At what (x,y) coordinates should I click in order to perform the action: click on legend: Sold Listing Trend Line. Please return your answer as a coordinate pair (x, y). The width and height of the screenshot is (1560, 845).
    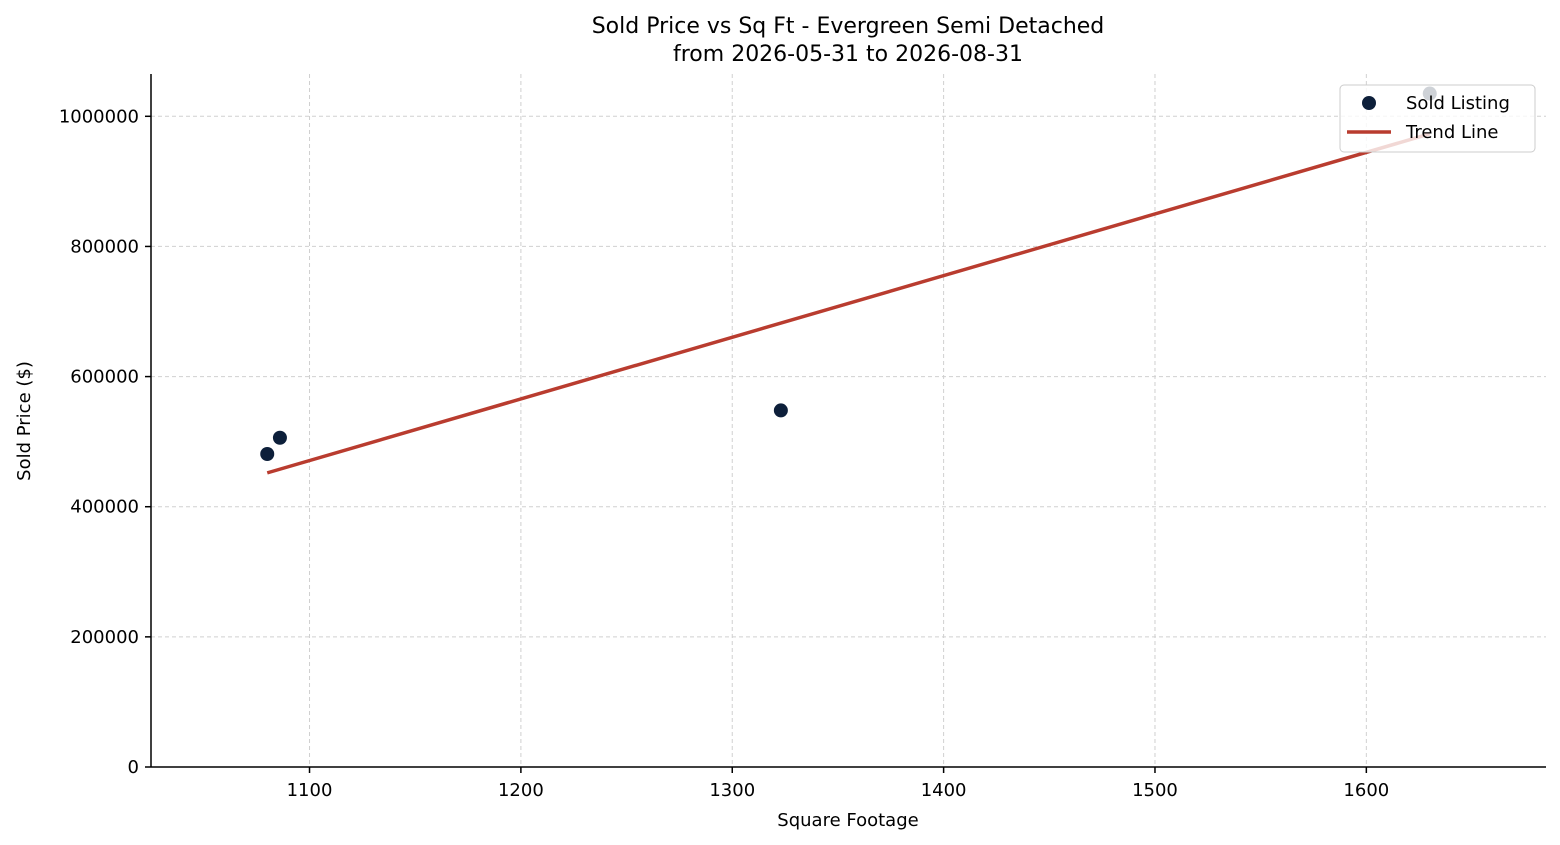
    Looking at the image, I should click on (1437, 118).